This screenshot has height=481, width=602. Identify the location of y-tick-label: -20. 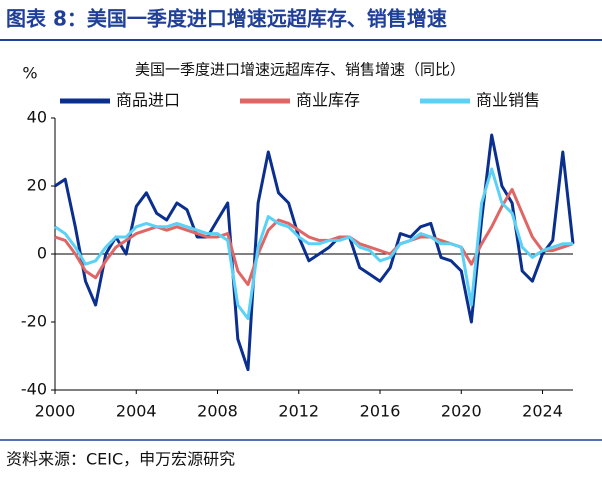
(34, 321).